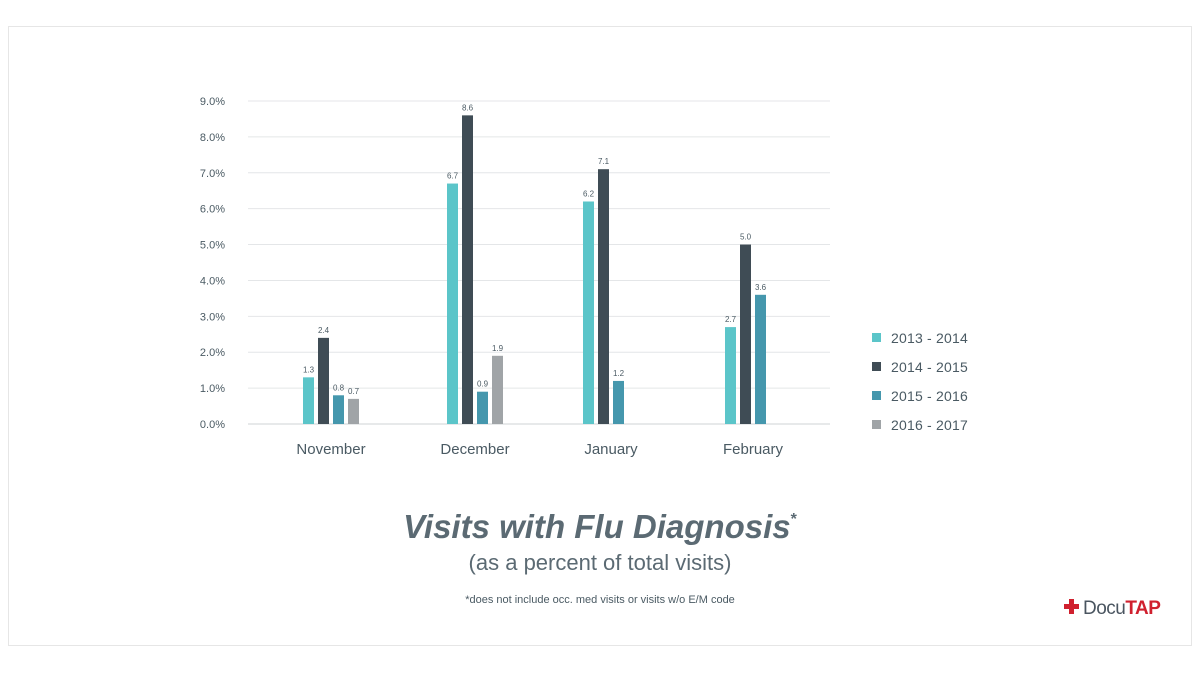 This screenshot has height=675, width=1200. I want to click on y-tick-label: 1.0%, so click(212, 389).